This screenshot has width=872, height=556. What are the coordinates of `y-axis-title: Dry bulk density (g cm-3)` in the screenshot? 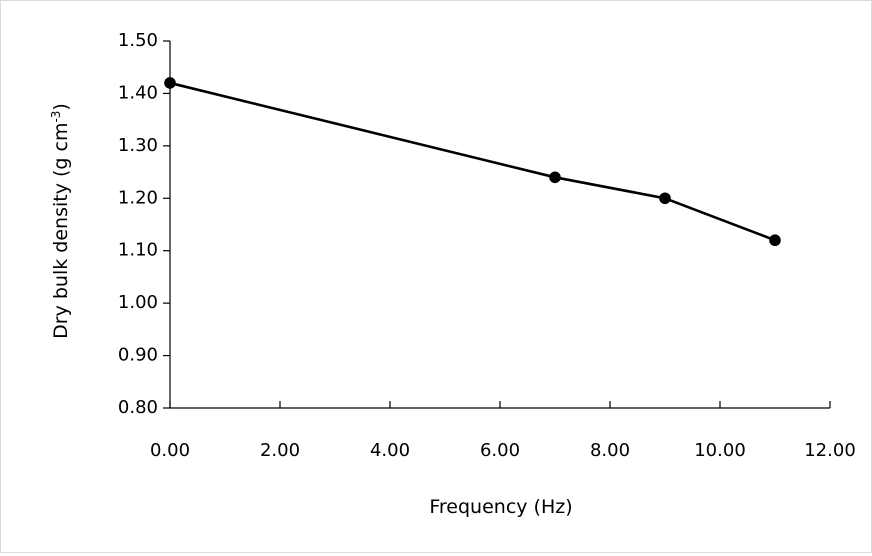 It's located at (60, 221).